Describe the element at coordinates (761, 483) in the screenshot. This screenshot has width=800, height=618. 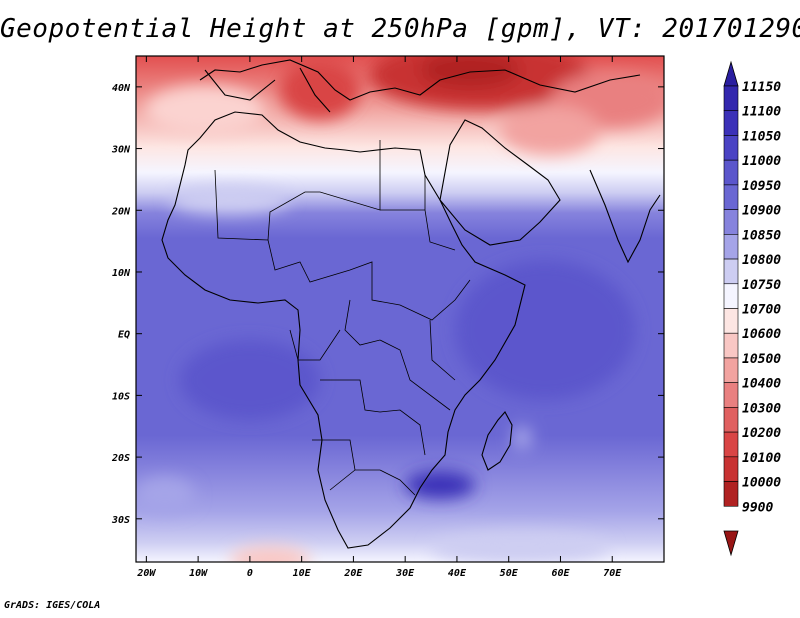
I see `colorbar-label: 10000` at that location.